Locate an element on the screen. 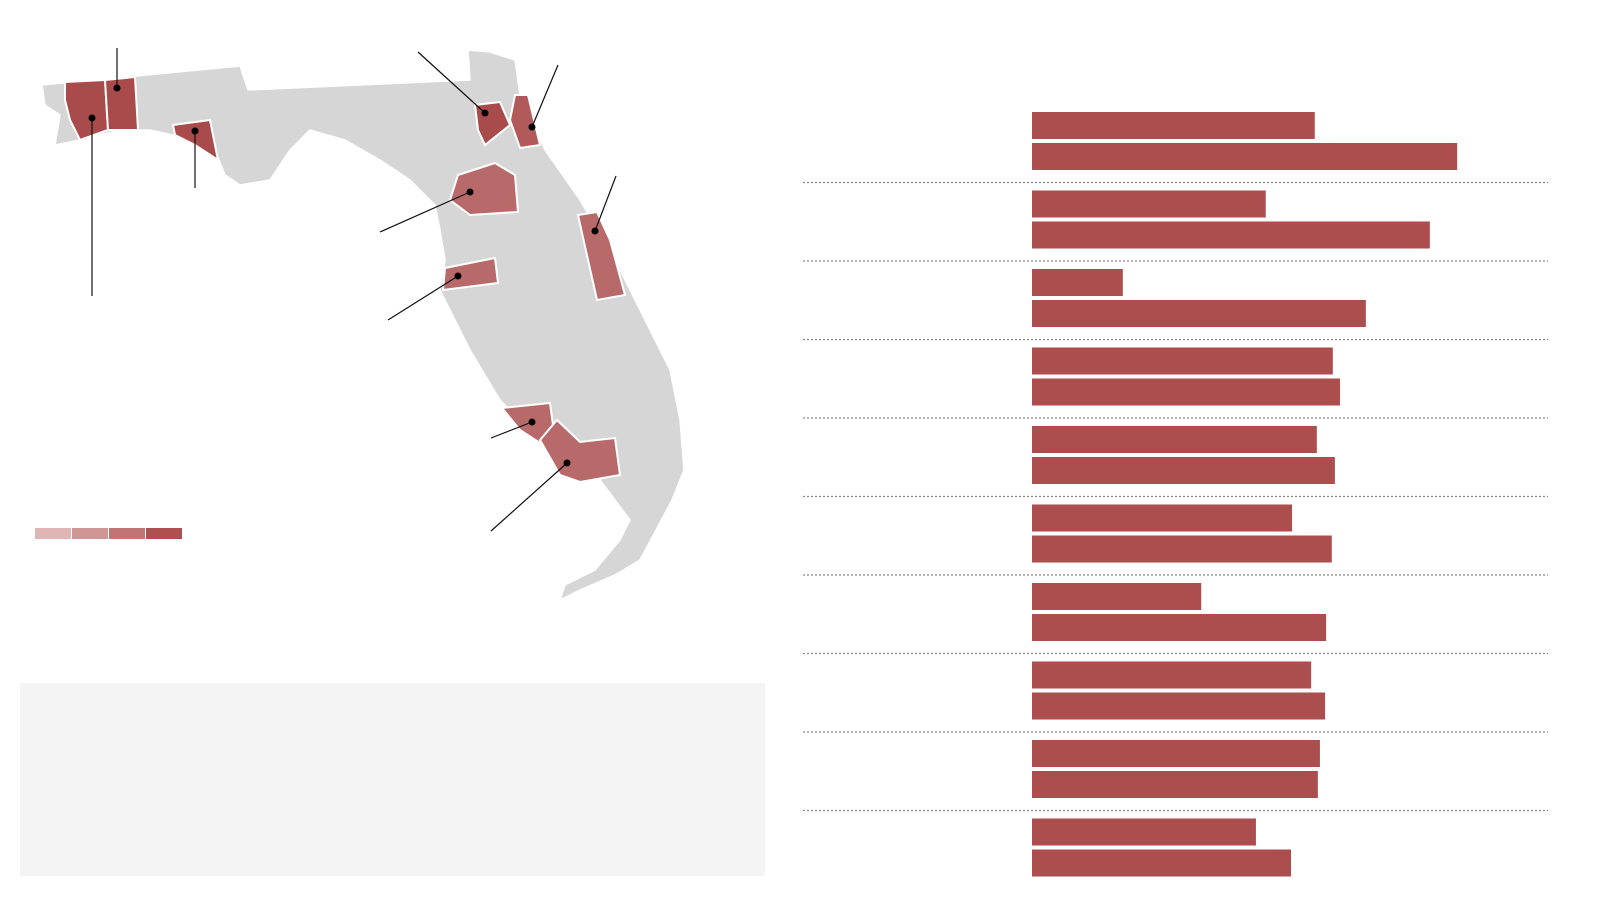 The height and width of the screenshot is (918, 1620). info-panel is located at coordinates (392, 779).